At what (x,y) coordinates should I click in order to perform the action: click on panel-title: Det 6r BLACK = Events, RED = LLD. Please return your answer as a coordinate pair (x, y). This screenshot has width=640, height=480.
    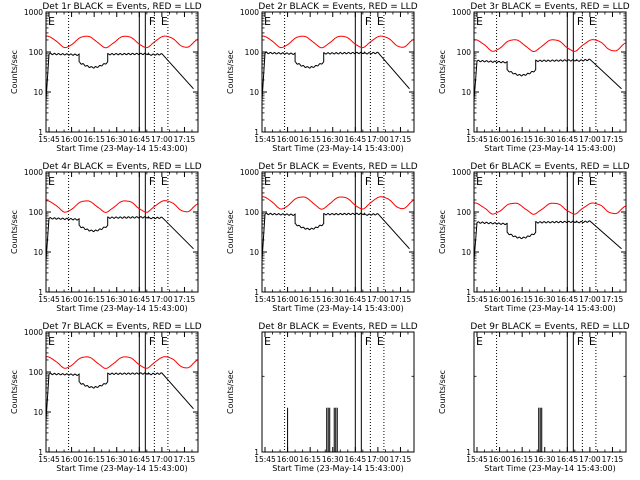
    Looking at the image, I should click on (549, 167).